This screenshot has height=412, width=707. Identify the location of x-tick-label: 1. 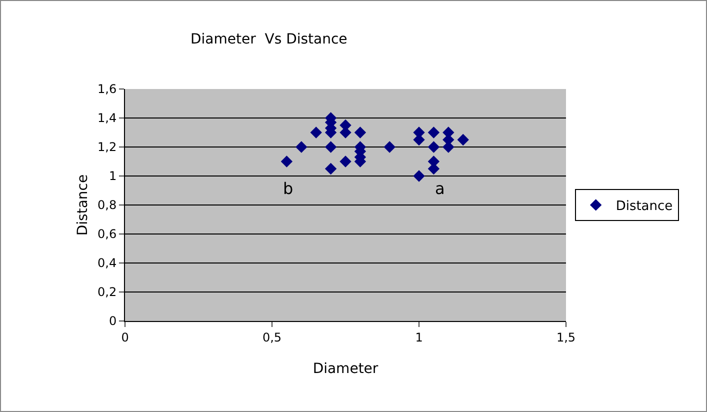
(419, 337).